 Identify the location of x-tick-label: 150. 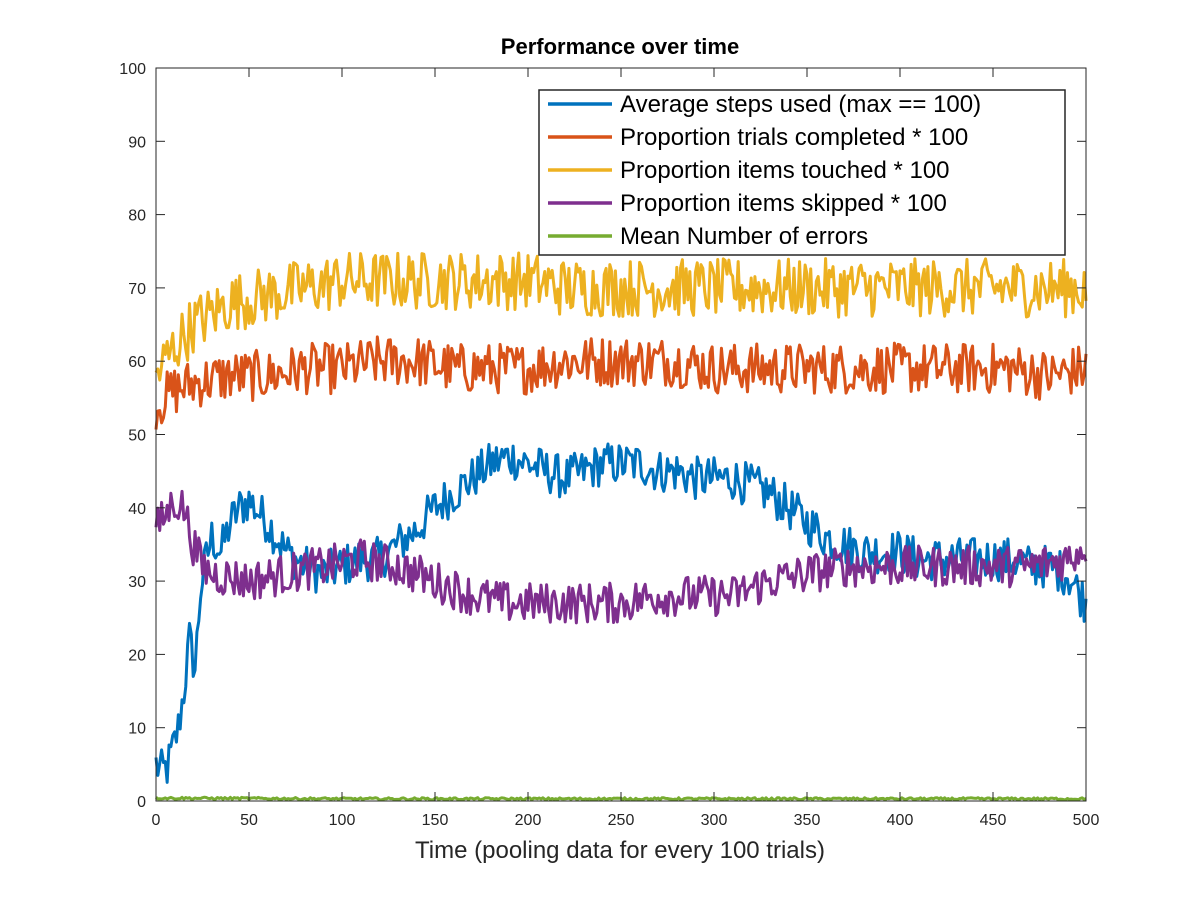
(435, 820).